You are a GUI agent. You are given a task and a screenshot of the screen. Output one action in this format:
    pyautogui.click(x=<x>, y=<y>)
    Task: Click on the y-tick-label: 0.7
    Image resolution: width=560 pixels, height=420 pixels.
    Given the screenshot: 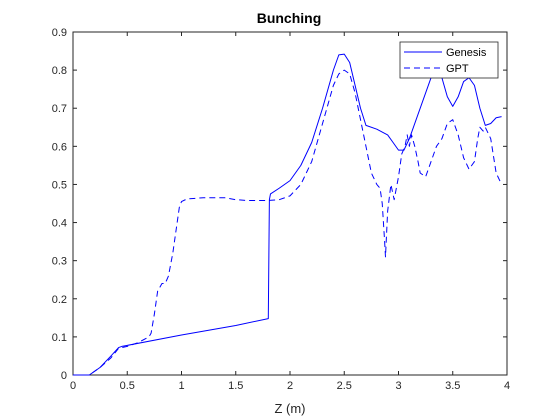 What is the action you would take?
    pyautogui.click(x=59, y=109)
    